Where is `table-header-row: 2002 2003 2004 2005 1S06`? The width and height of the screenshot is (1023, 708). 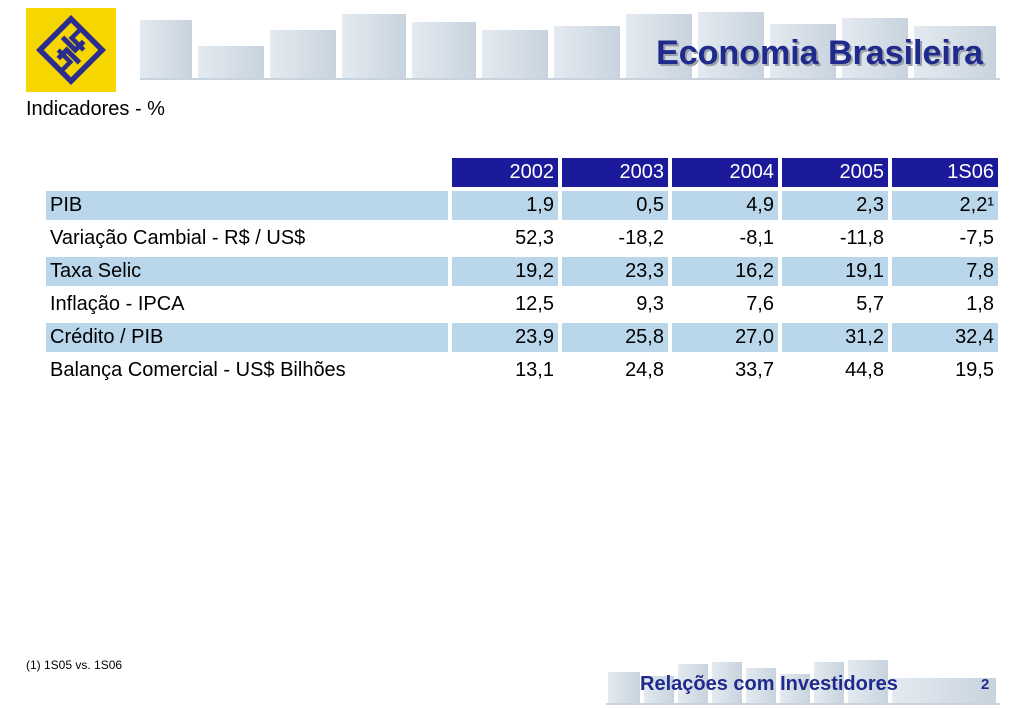 table-header-row: 2002 2003 2004 2005 1S06 is located at coordinates (522, 172).